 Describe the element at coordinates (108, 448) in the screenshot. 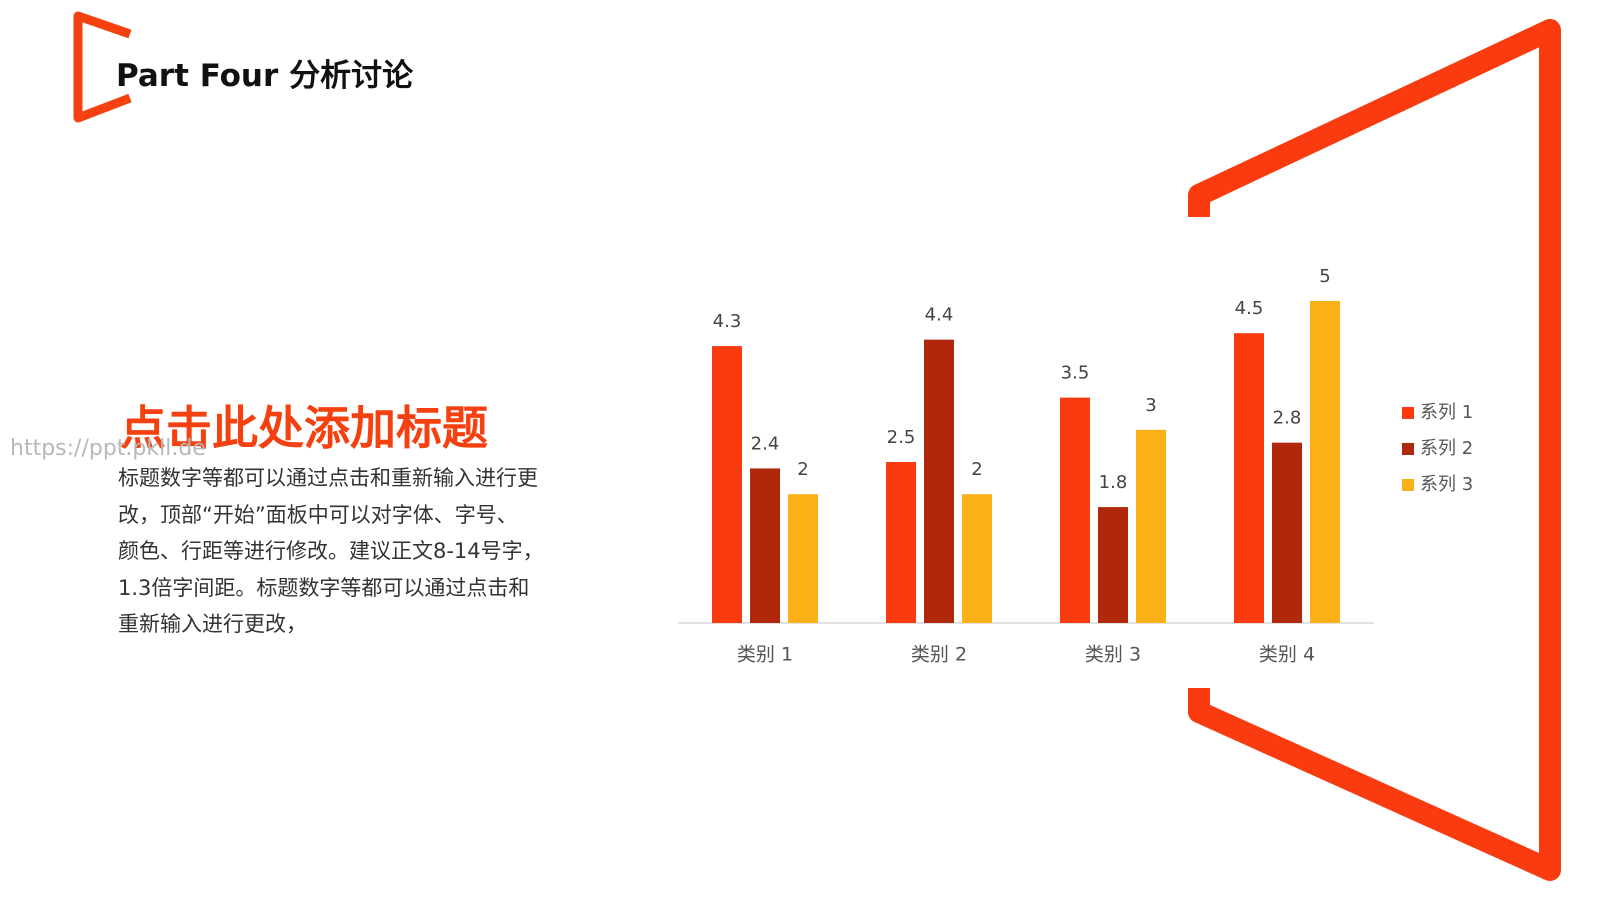

I see `watermark: https://ppt.pkll.de` at that location.